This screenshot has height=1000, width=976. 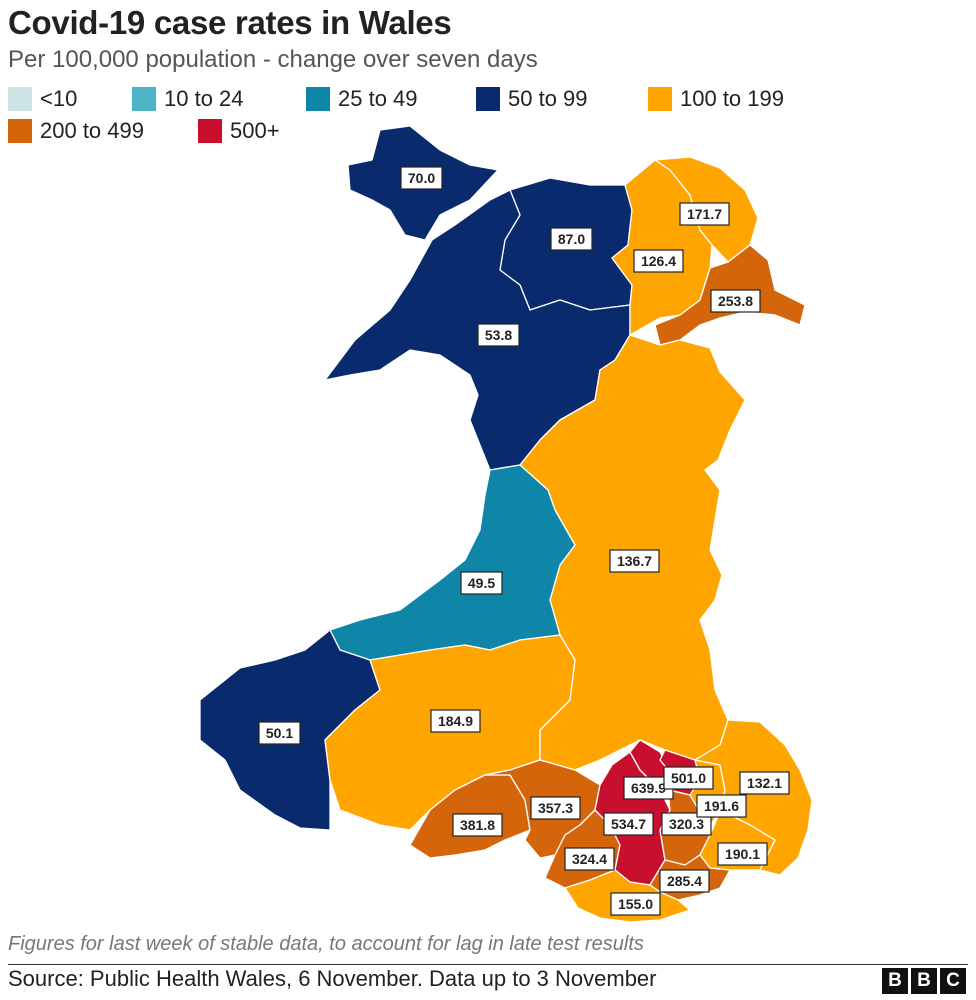 I want to click on label-gwynedd: 53.8, so click(x=498, y=335).